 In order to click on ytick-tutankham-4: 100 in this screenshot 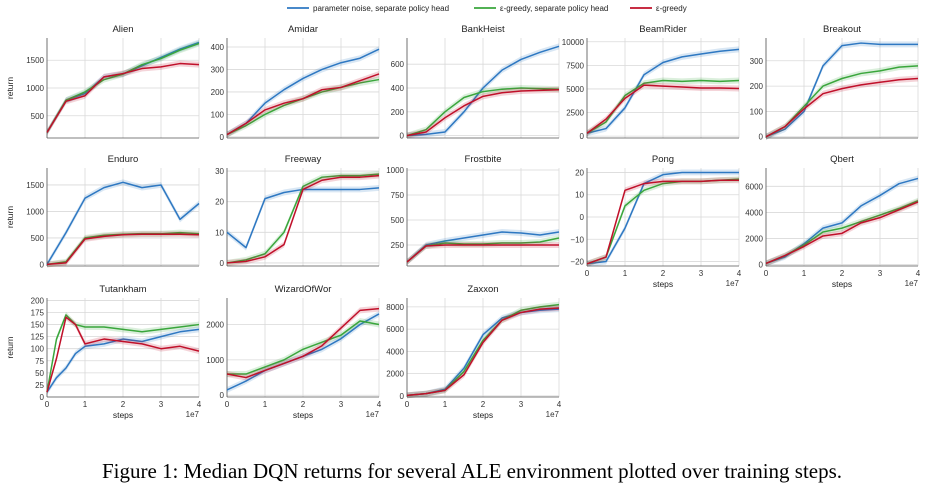, I will do `click(38, 349)`.